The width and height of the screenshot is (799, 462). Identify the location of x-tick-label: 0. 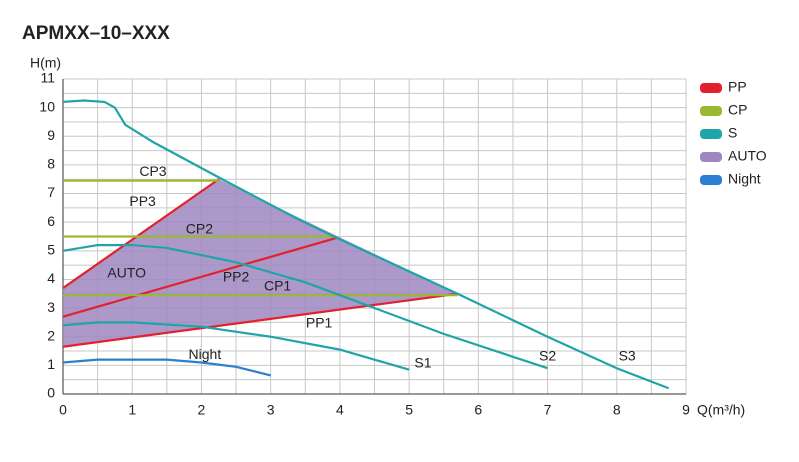
(63, 410).